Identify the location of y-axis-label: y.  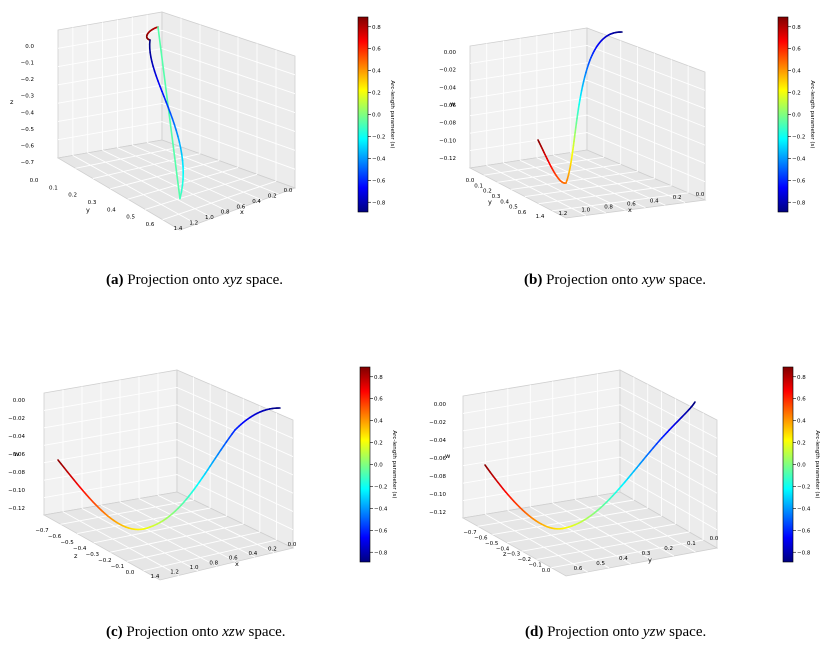
(88, 210).